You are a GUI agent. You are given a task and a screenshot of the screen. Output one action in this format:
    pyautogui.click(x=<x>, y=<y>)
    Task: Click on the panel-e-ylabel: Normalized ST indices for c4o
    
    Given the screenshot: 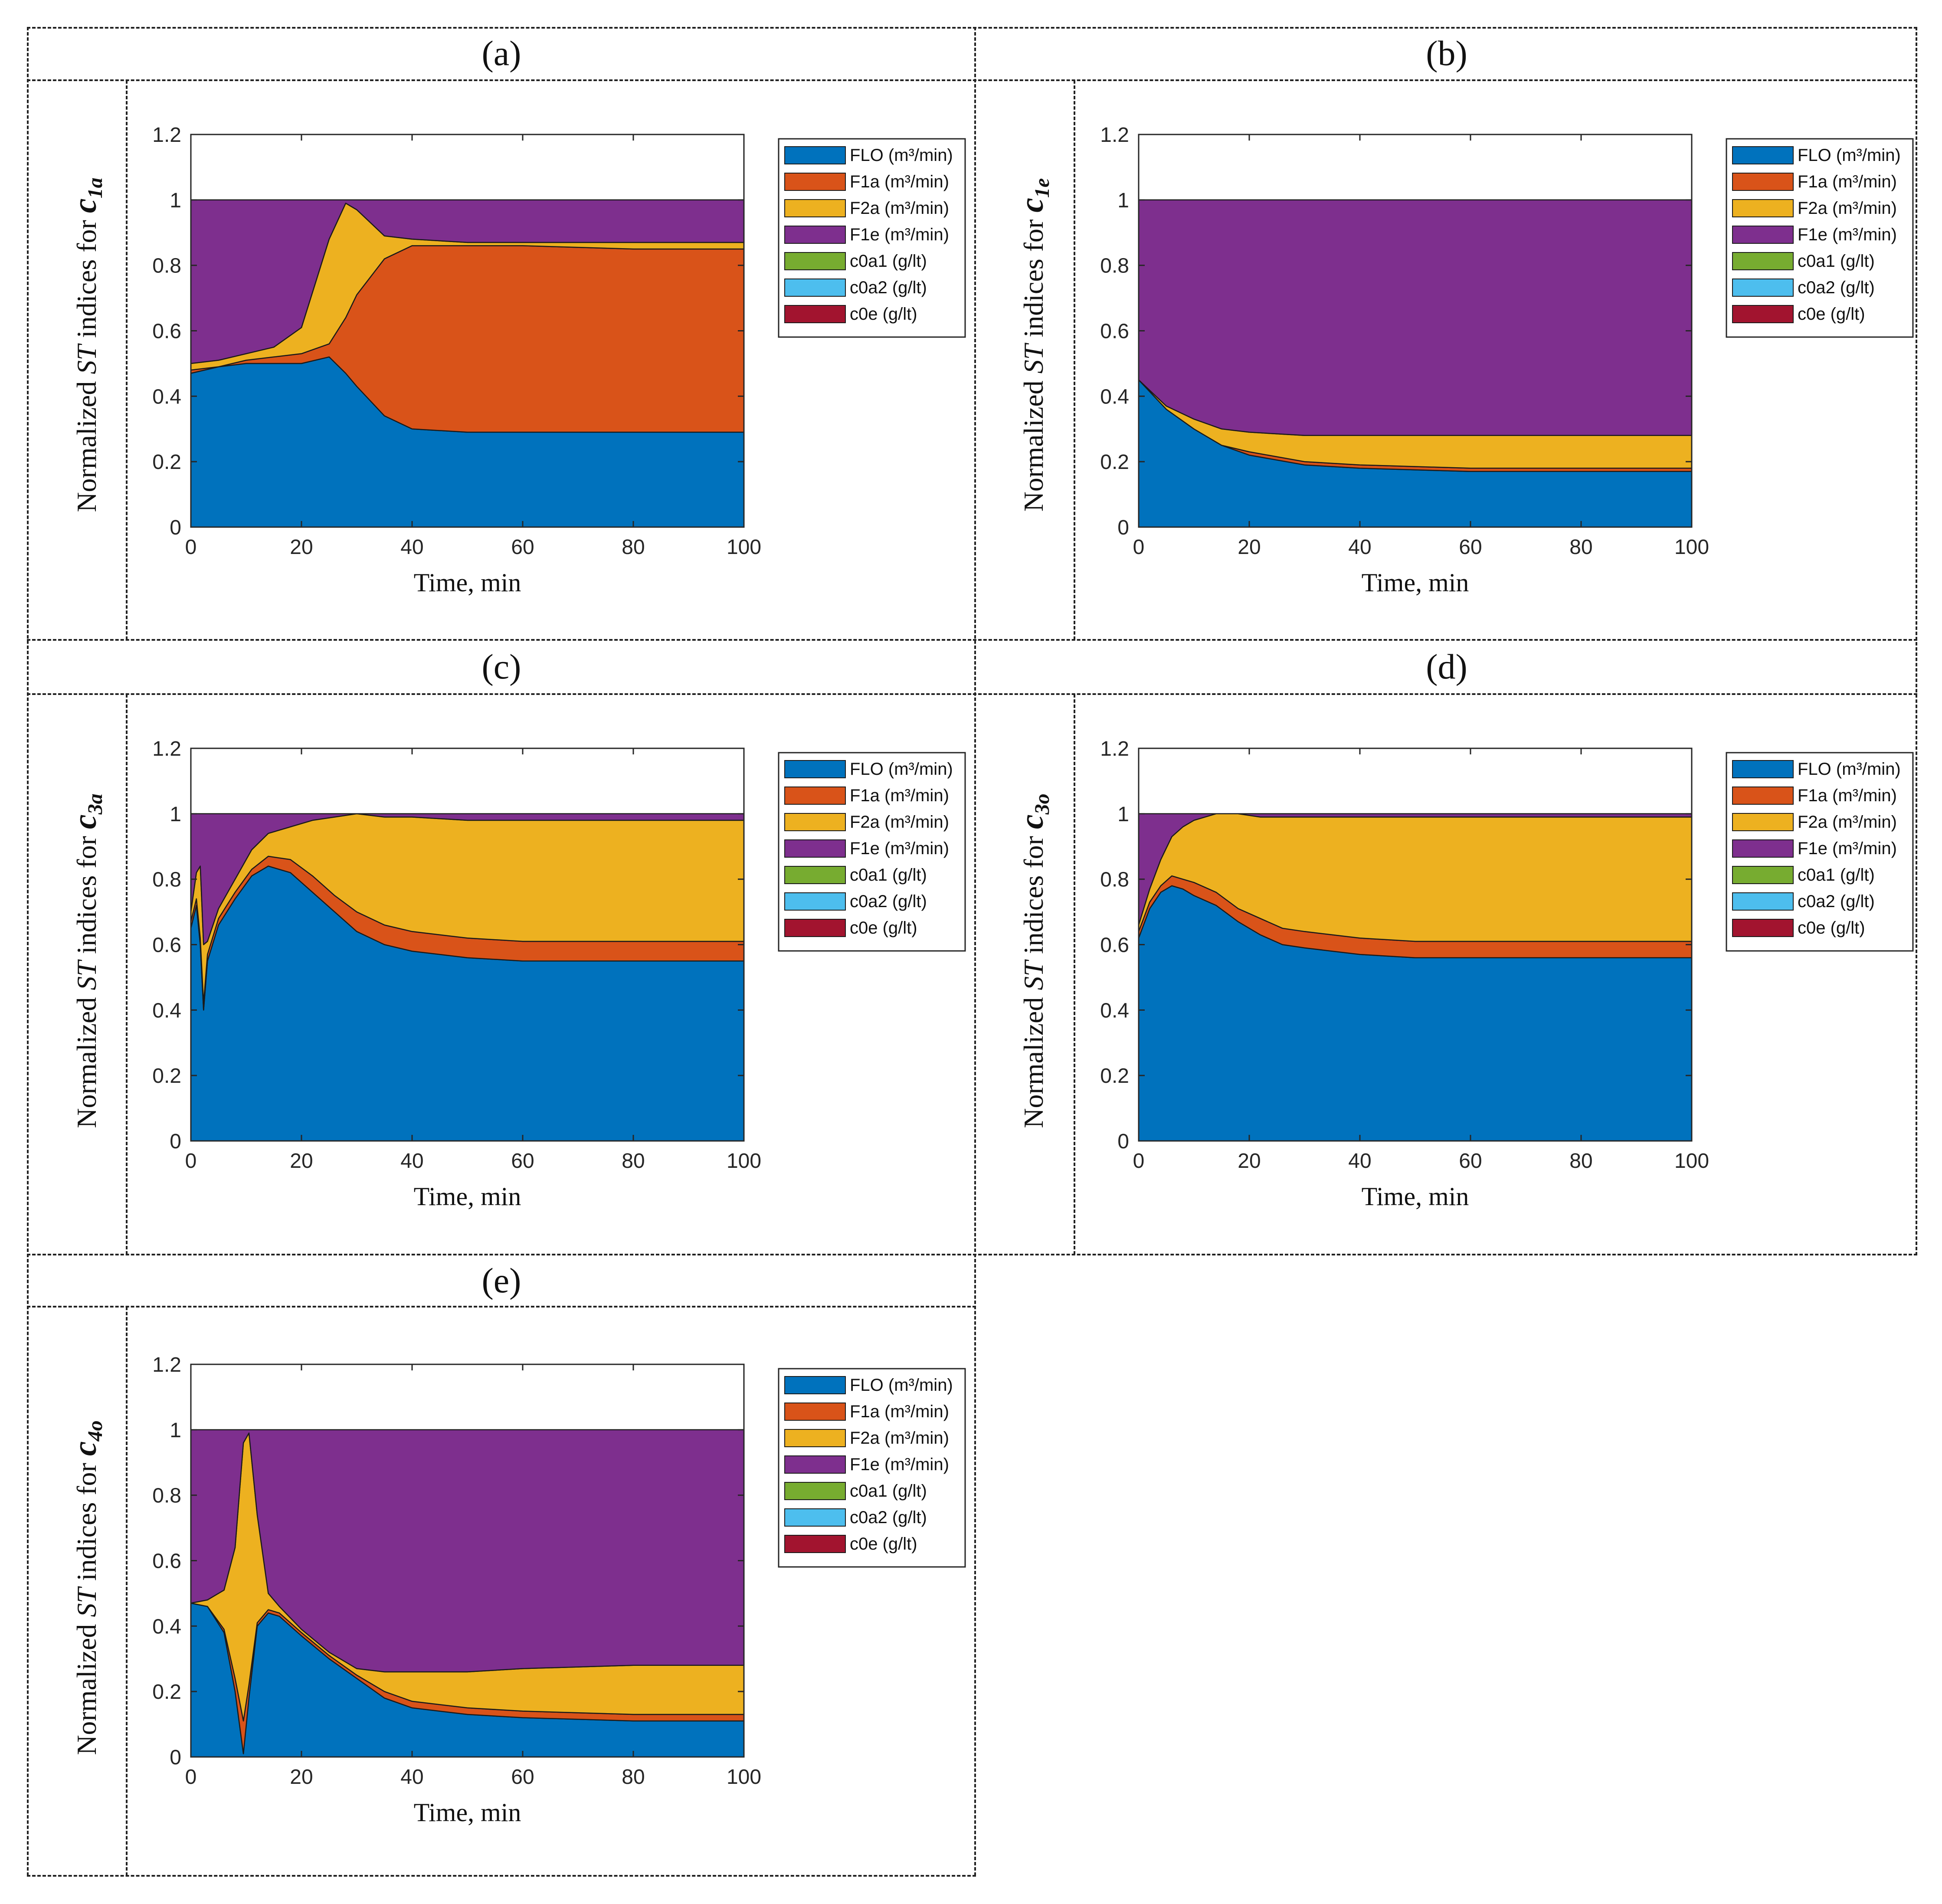 What is the action you would take?
    pyautogui.click(x=86, y=1588)
    